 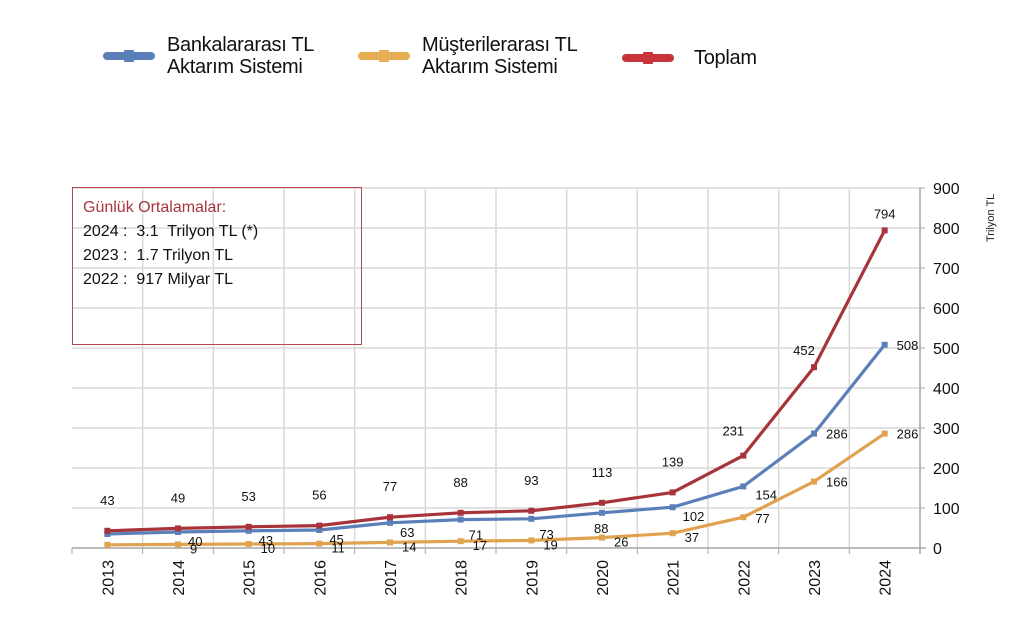 I want to click on data-label-toplam: 139, so click(x=673, y=461).